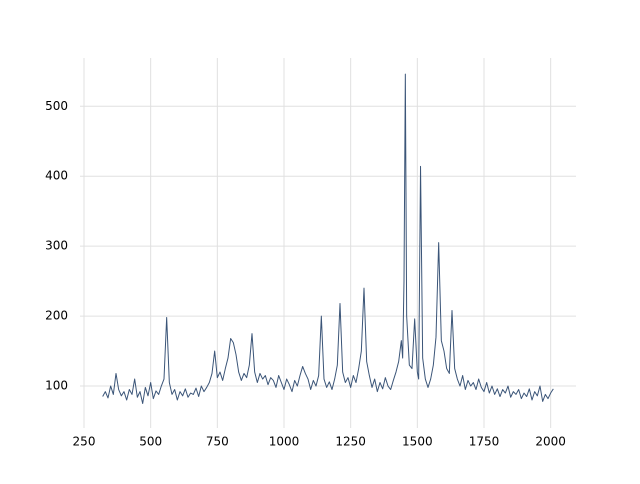 The width and height of the screenshot is (640, 484). I want to click on x-tick-label: 1500, so click(417, 442).